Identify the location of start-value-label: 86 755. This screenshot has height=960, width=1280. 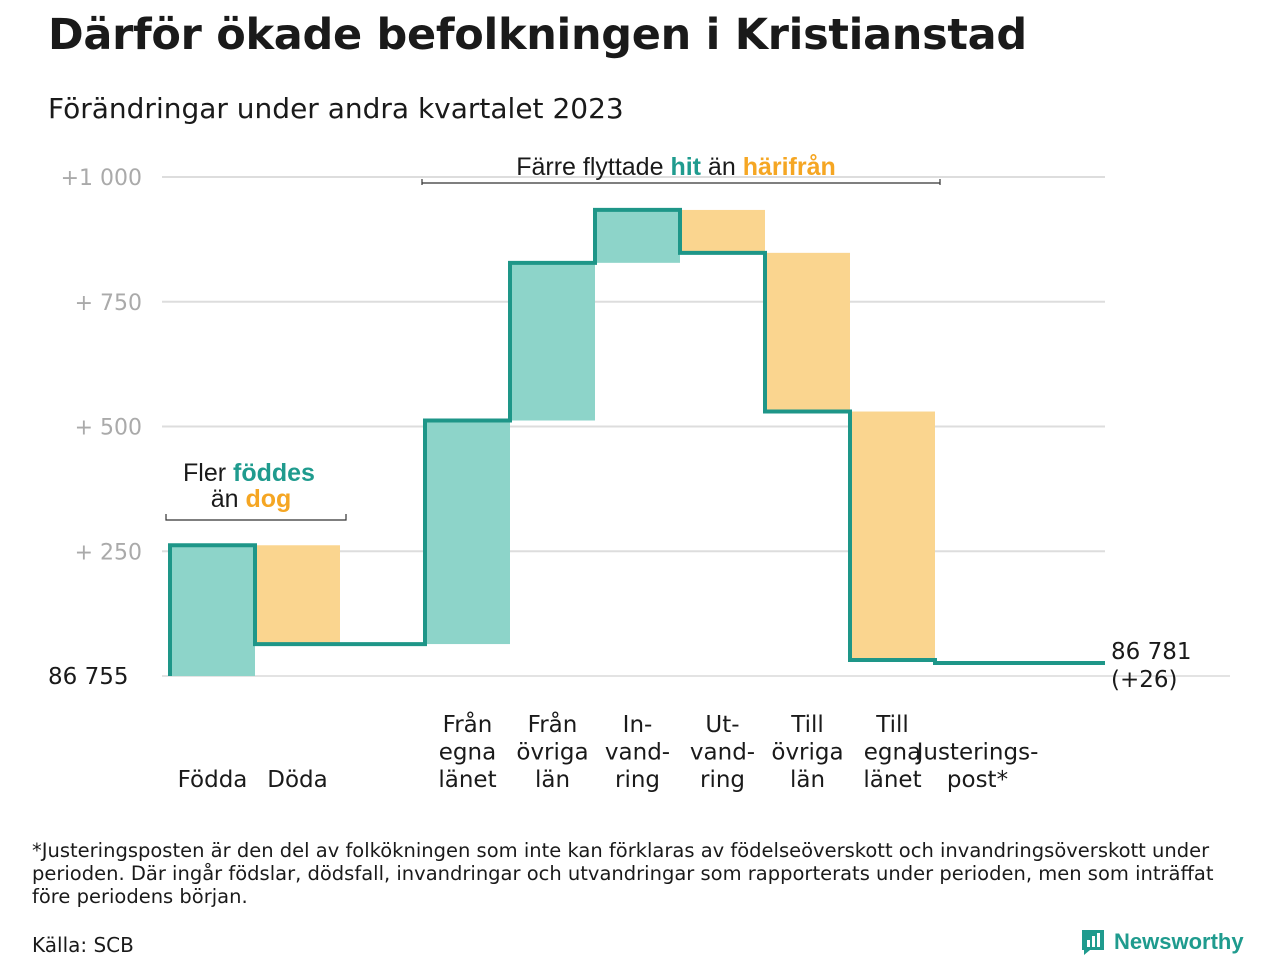
(88, 677).